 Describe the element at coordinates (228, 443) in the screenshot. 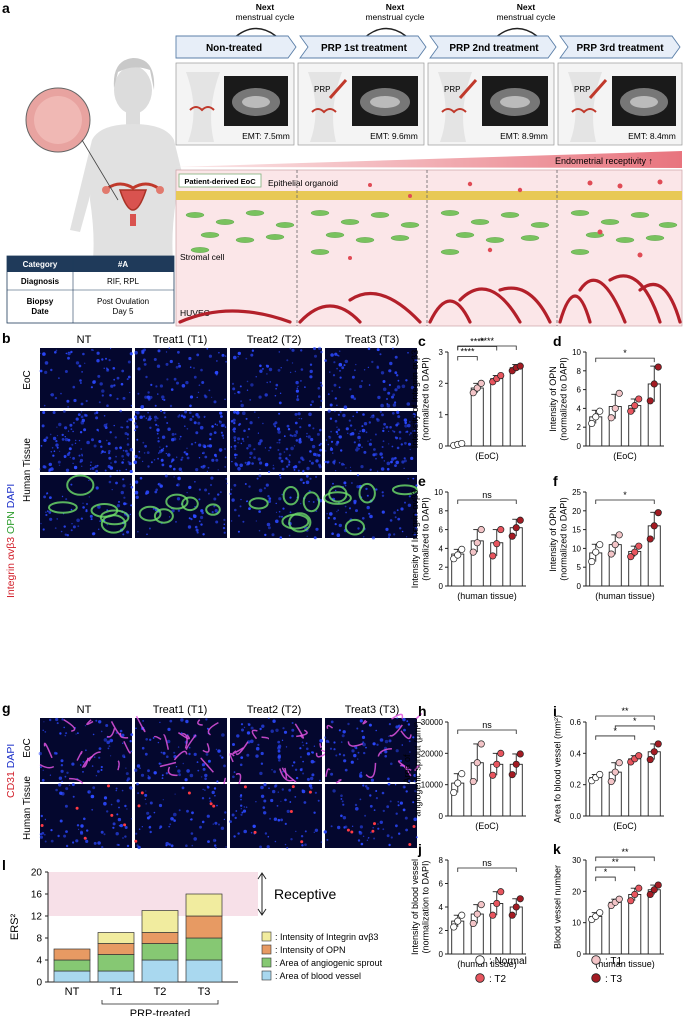

I see `b-image-grid` at that location.